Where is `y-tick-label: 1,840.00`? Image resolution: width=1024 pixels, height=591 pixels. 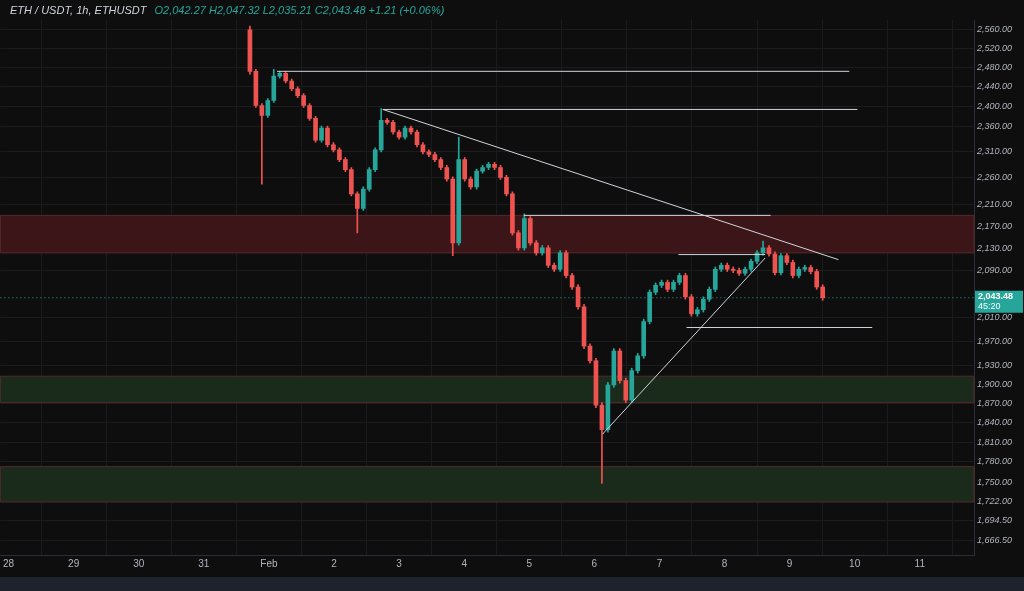 y-tick-label: 1,840.00 is located at coordinates (995, 421).